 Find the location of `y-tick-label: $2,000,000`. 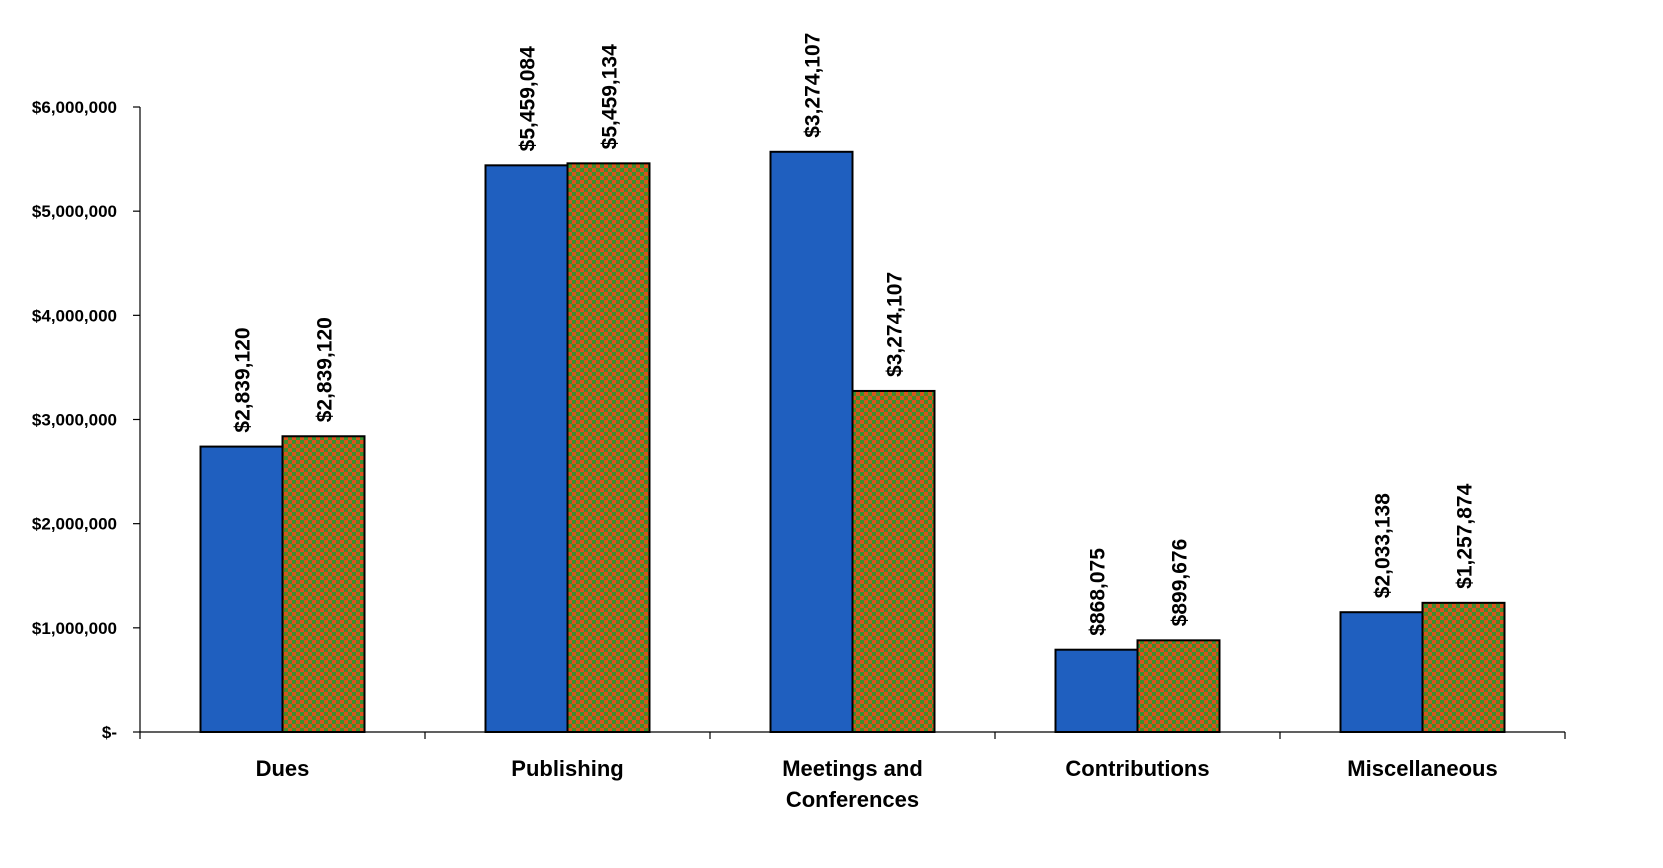

y-tick-label: $2,000,000 is located at coordinates (74, 524).